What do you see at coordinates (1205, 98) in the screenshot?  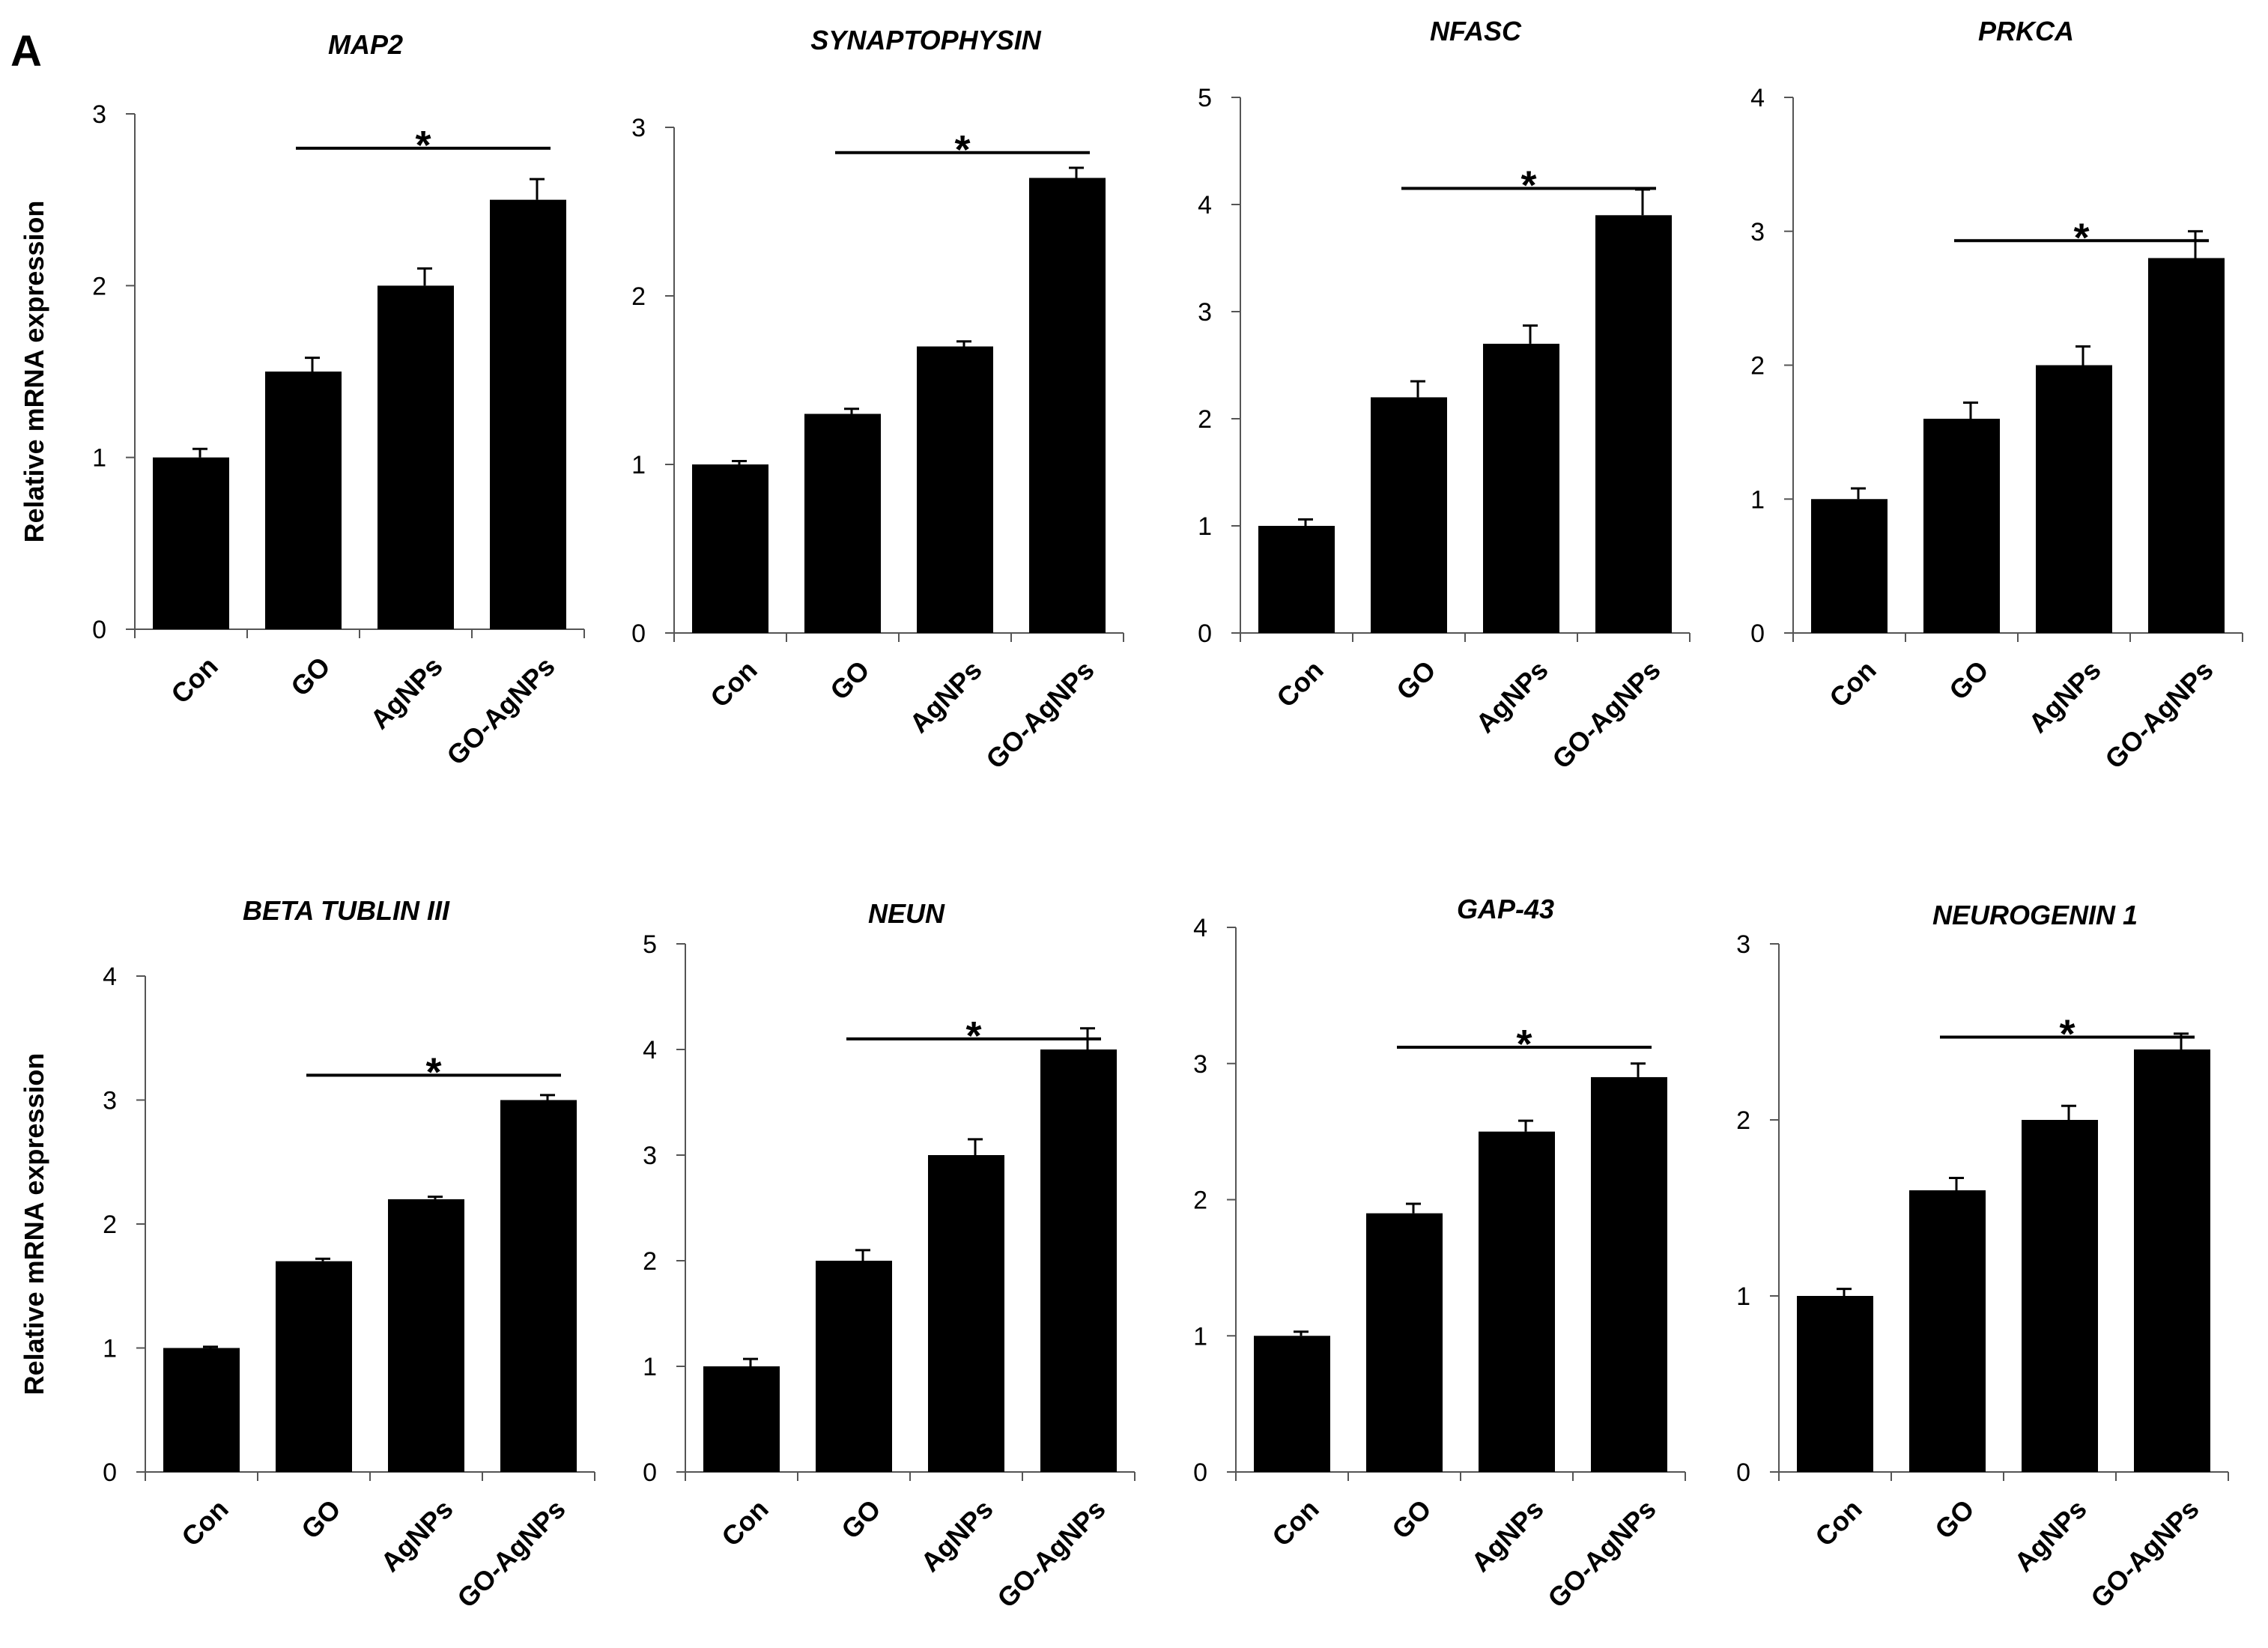 I see `y-tick-label: 5` at bounding box center [1205, 98].